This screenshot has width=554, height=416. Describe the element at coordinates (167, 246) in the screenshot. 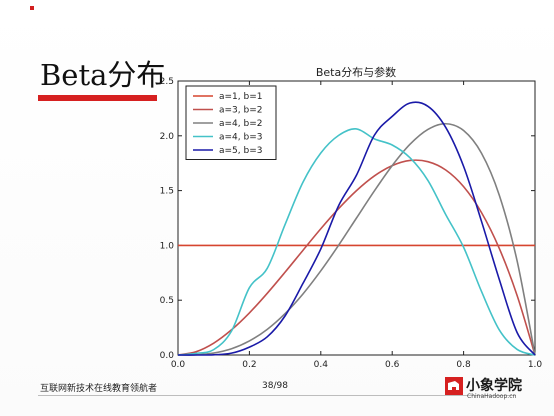

I see `y-tick-label: 1.0` at that location.